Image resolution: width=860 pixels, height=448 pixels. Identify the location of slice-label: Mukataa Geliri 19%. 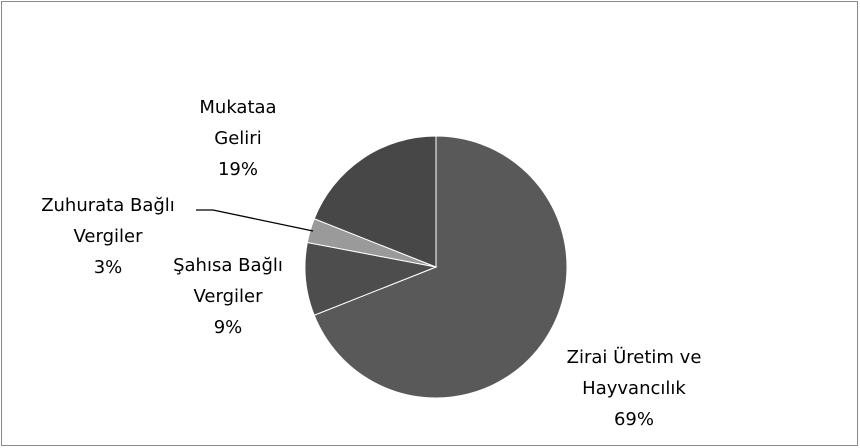
(238, 138).